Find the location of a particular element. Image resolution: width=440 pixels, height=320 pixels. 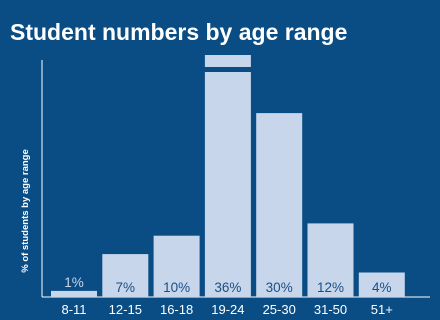

x-tick-label-51+: 51+ is located at coordinates (382, 309).